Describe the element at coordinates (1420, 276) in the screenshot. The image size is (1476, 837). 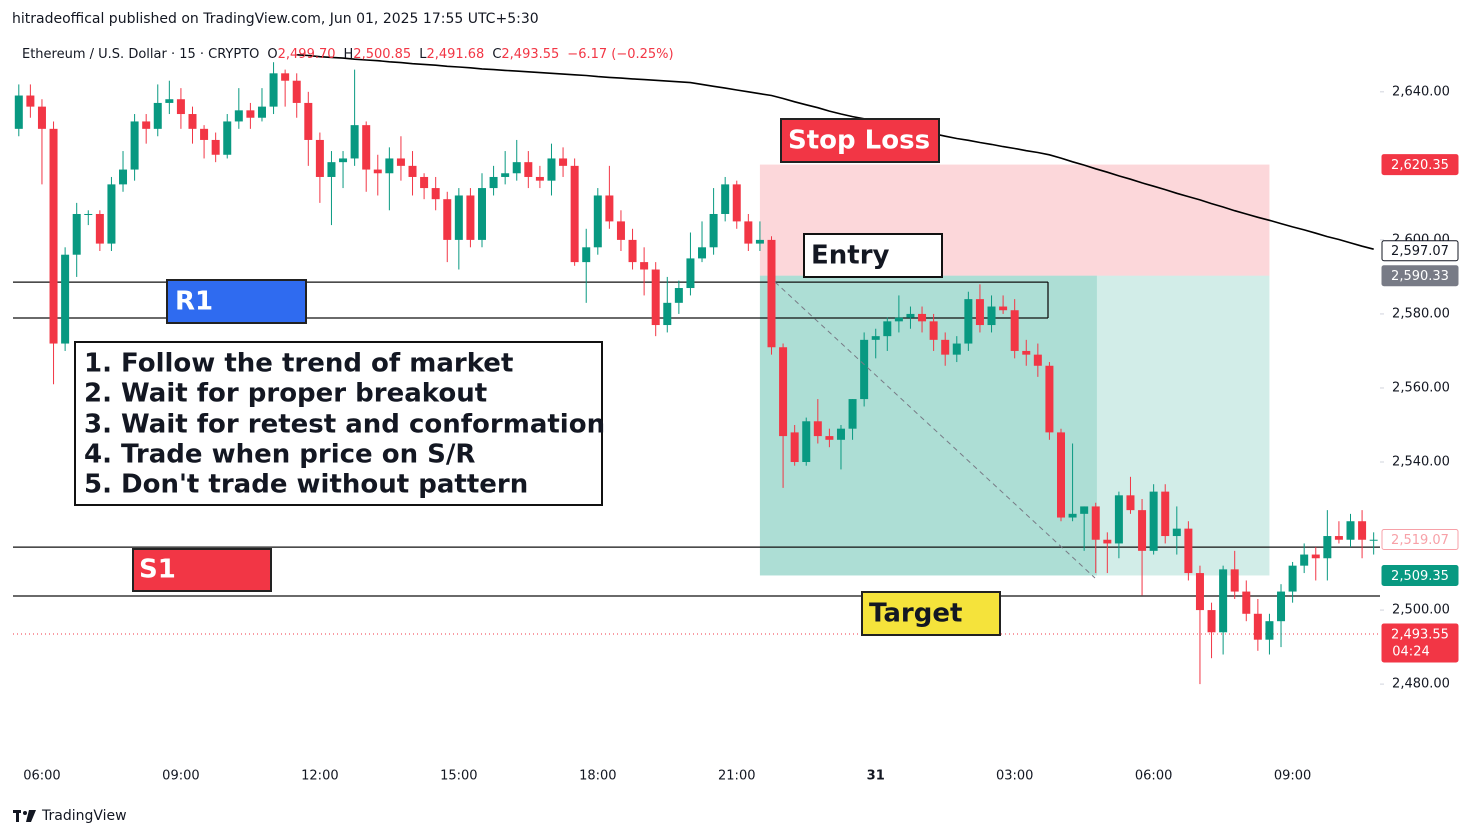
I see `price-label: 2,590.33` at that location.